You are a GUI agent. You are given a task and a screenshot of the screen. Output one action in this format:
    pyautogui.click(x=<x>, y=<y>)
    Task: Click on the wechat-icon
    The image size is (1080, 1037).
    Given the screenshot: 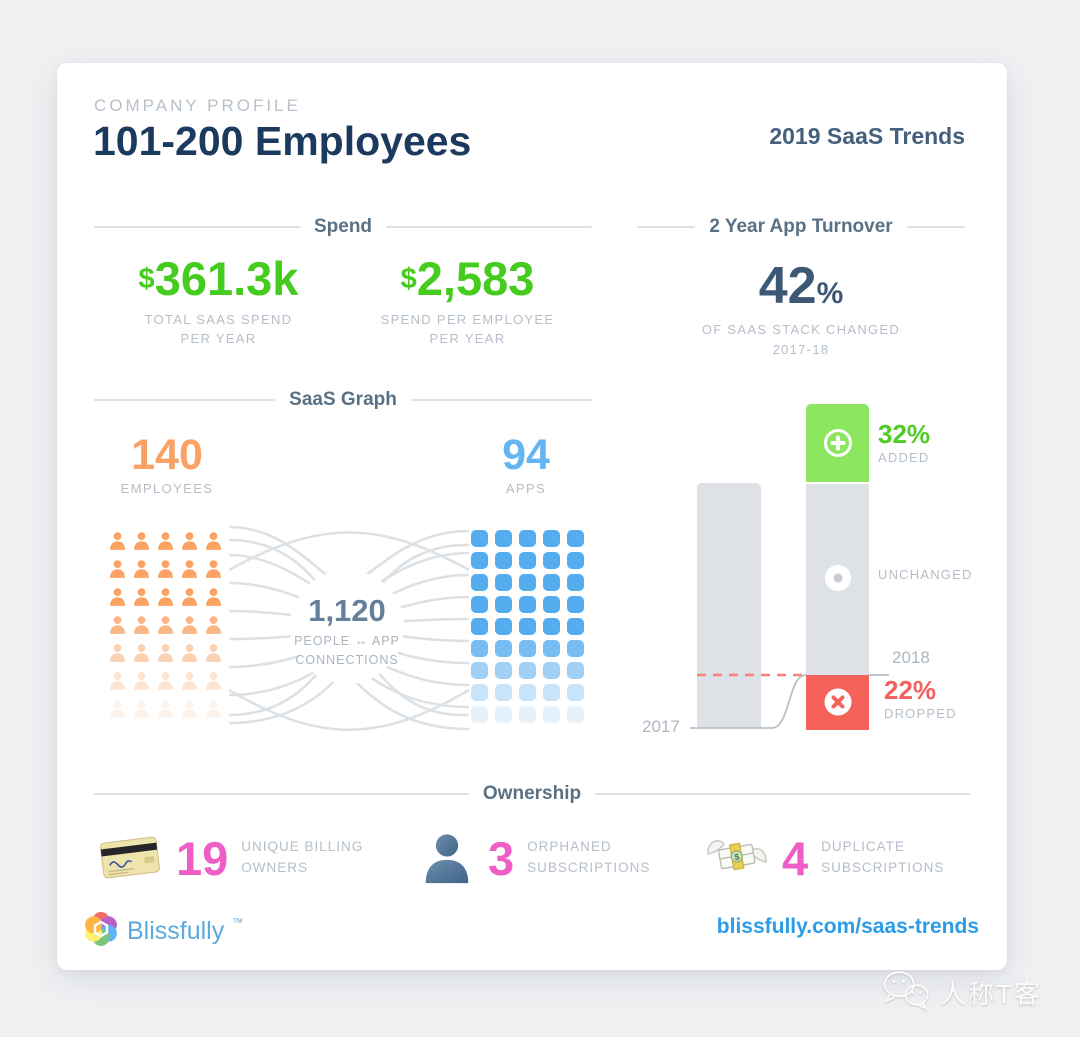 What is the action you would take?
    pyautogui.click(x=906, y=992)
    